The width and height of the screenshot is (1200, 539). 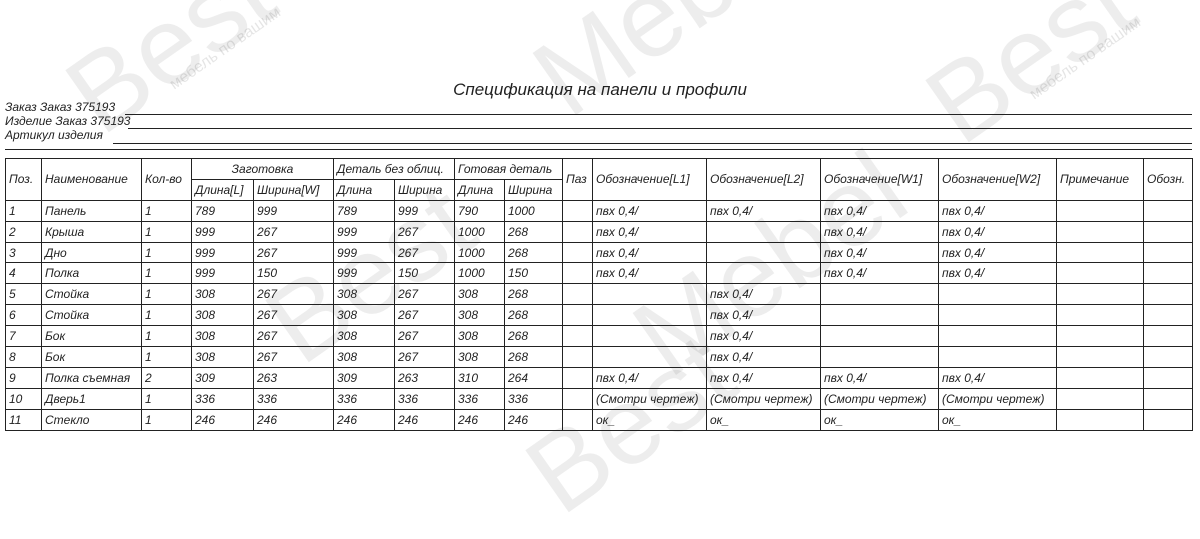 I want to click on product-value: Заказ 375193, so click(x=93, y=121).